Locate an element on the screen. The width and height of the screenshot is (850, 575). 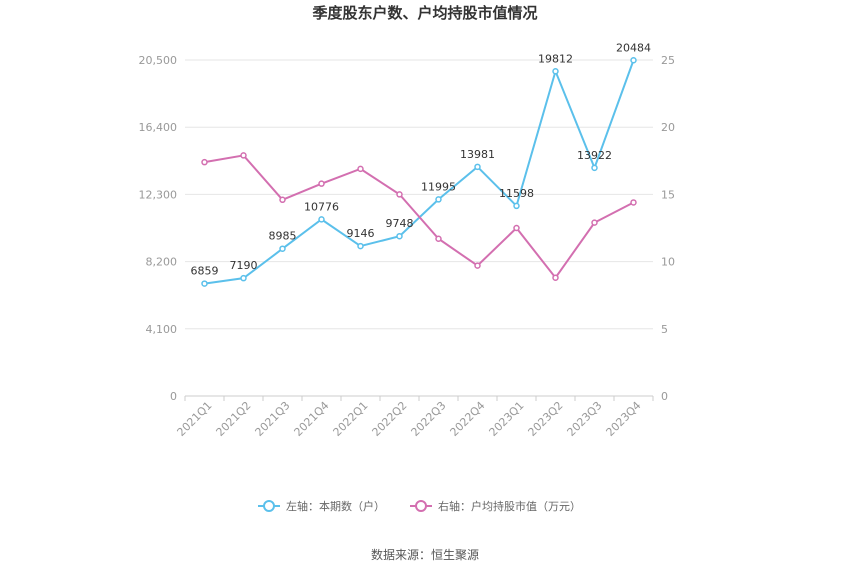
right-axis-tick: 5 is located at coordinates (664, 329).